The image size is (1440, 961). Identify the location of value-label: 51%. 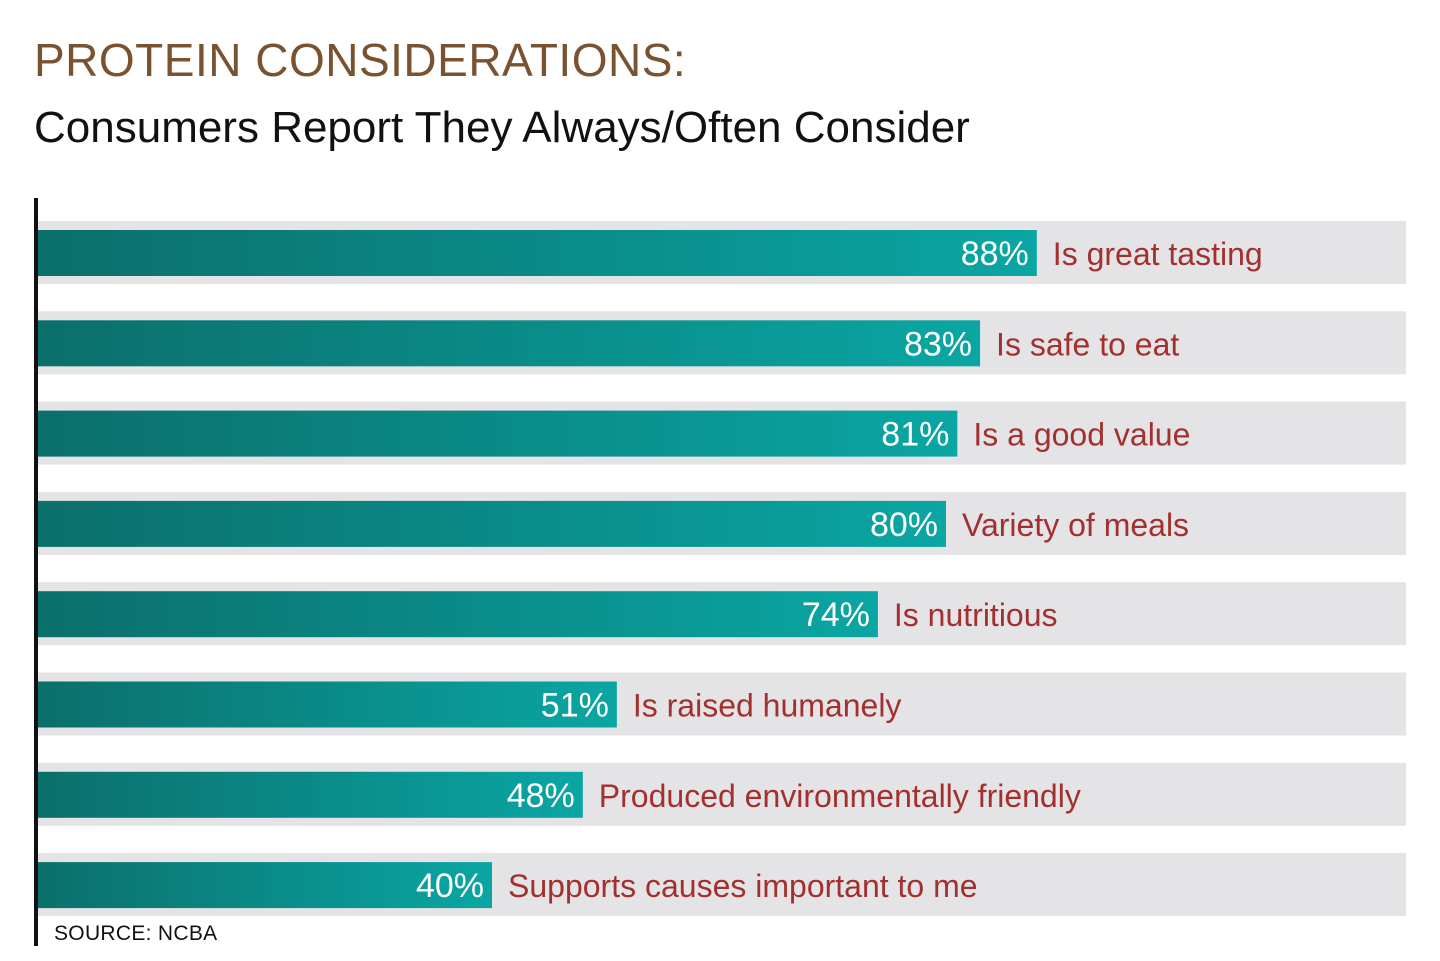
(575, 706).